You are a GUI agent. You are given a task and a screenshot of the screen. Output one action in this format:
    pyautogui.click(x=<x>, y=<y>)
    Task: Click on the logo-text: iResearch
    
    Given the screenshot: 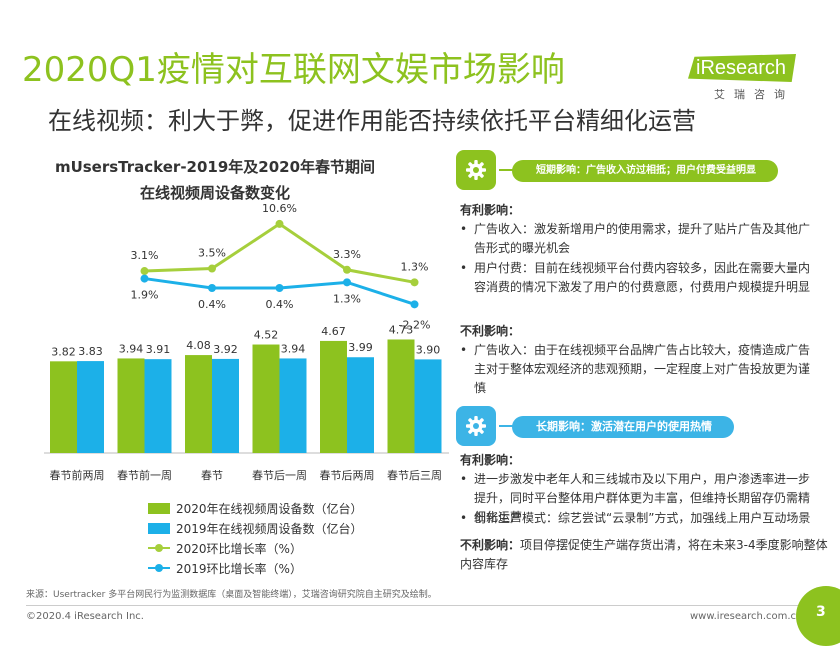 What is the action you would take?
    pyautogui.click(x=741, y=68)
    